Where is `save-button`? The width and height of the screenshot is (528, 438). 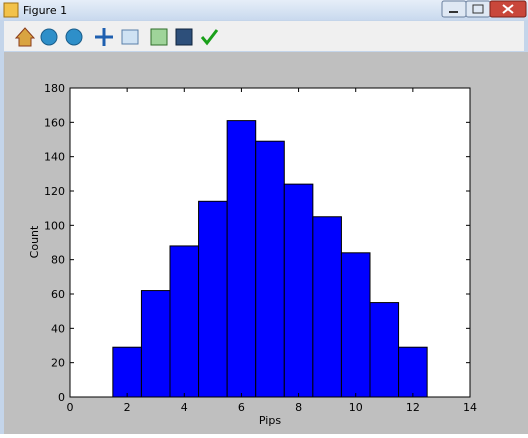
save-button is located at coordinates (184, 37).